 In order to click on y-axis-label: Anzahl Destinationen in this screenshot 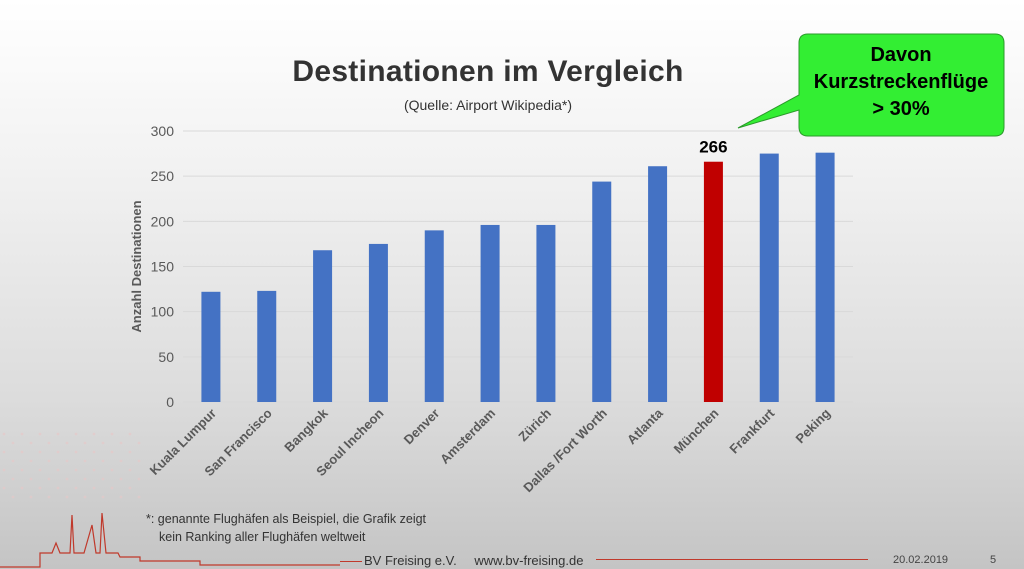, I will do `click(136, 266)`.